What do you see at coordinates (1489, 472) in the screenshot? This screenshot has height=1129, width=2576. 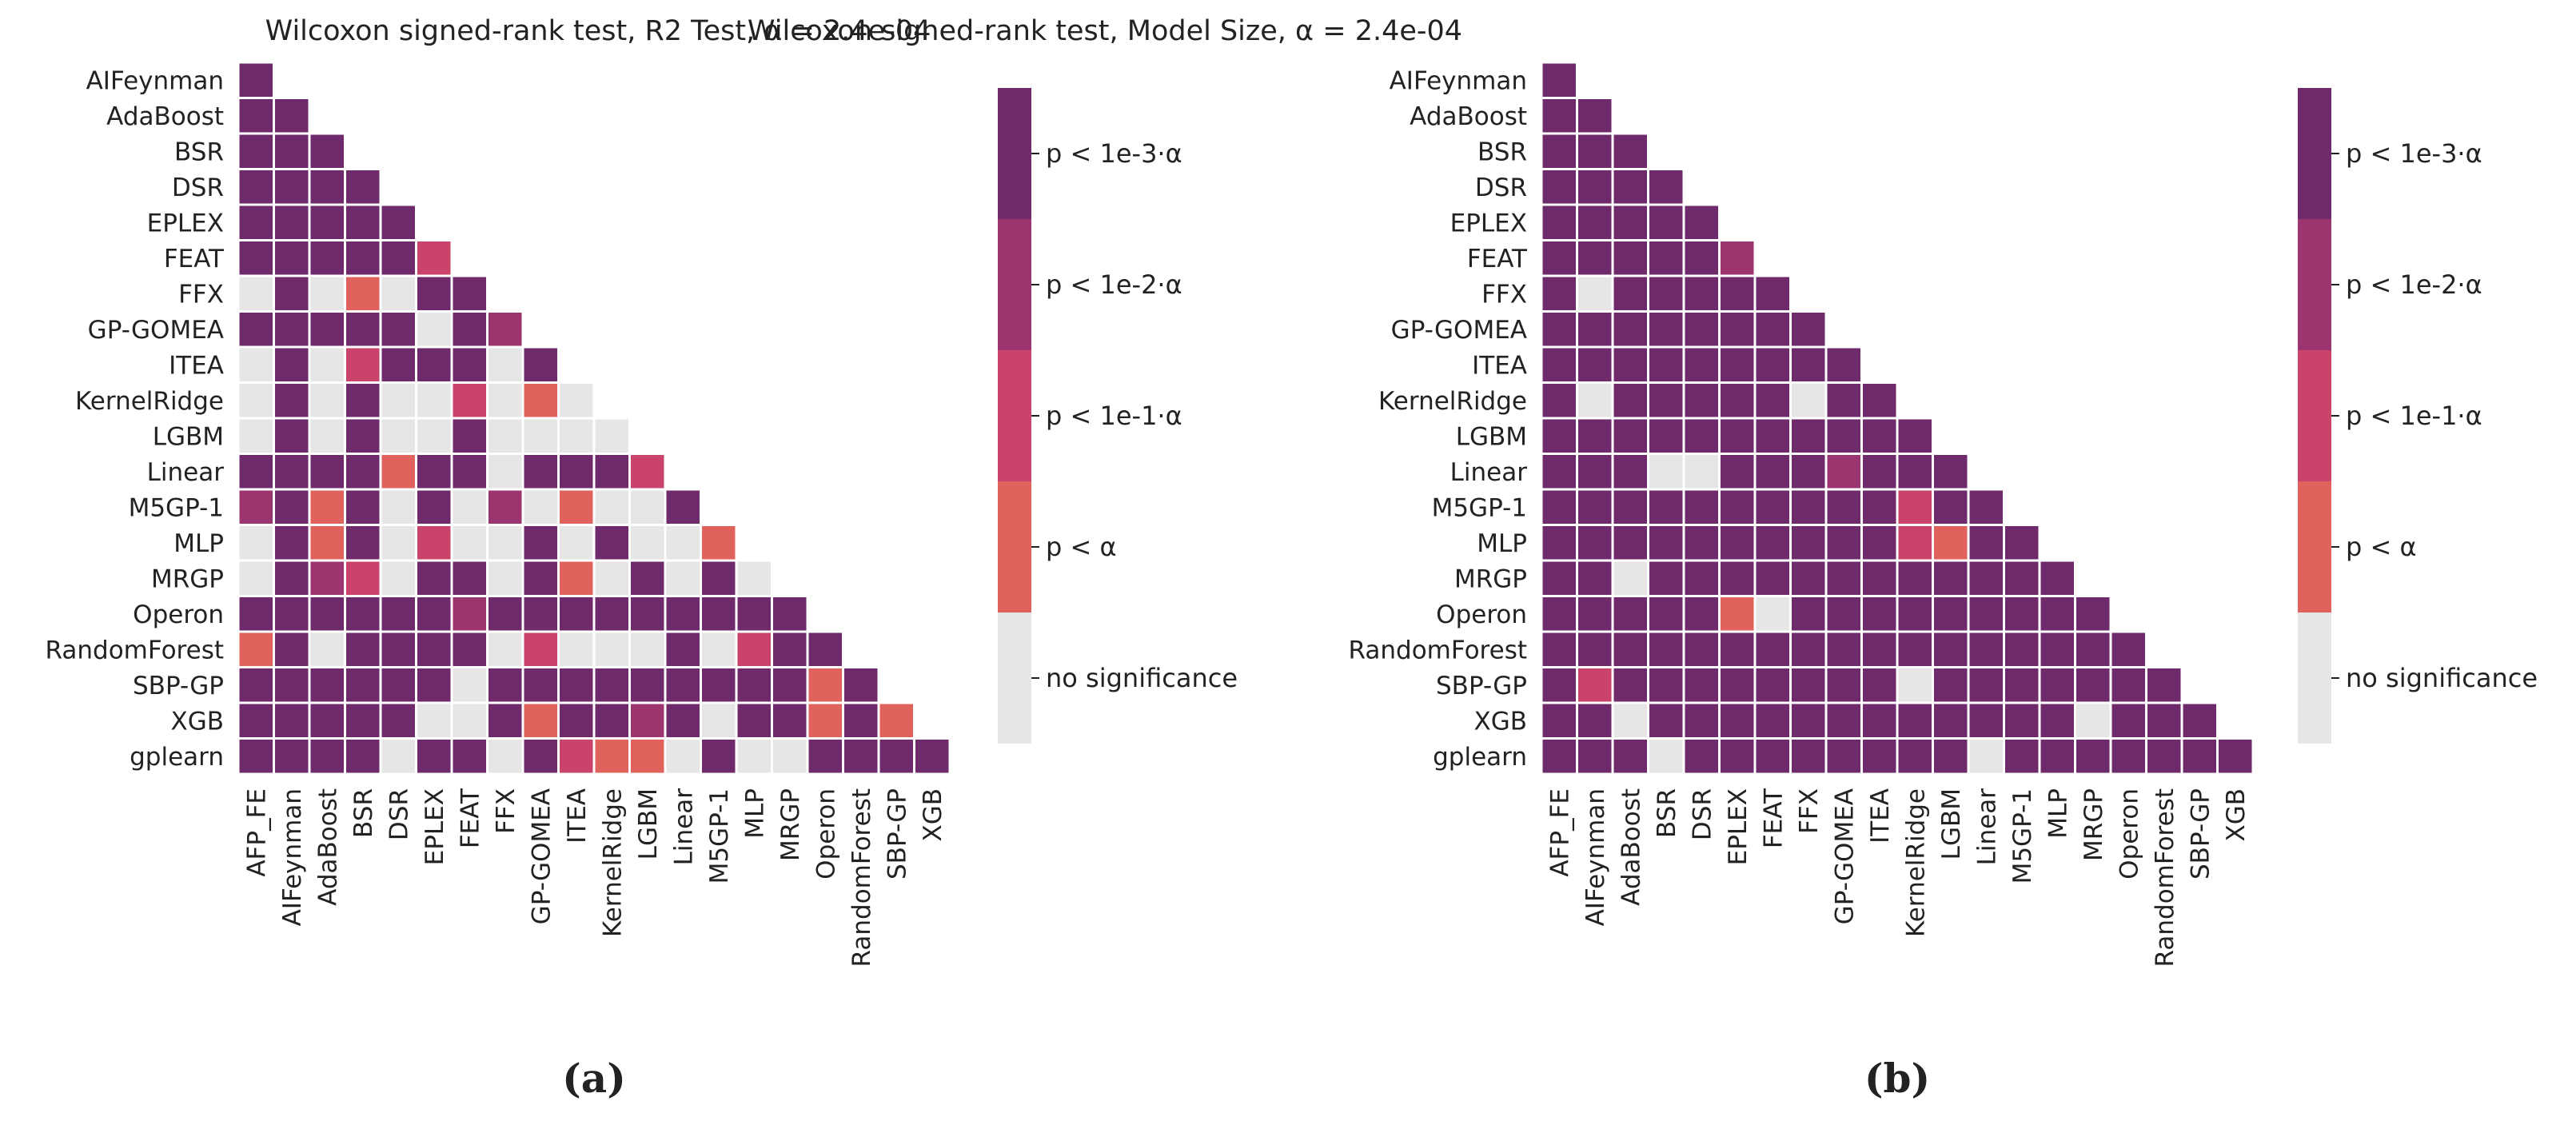 I see `row-tick-label: Linear` at bounding box center [1489, 472].